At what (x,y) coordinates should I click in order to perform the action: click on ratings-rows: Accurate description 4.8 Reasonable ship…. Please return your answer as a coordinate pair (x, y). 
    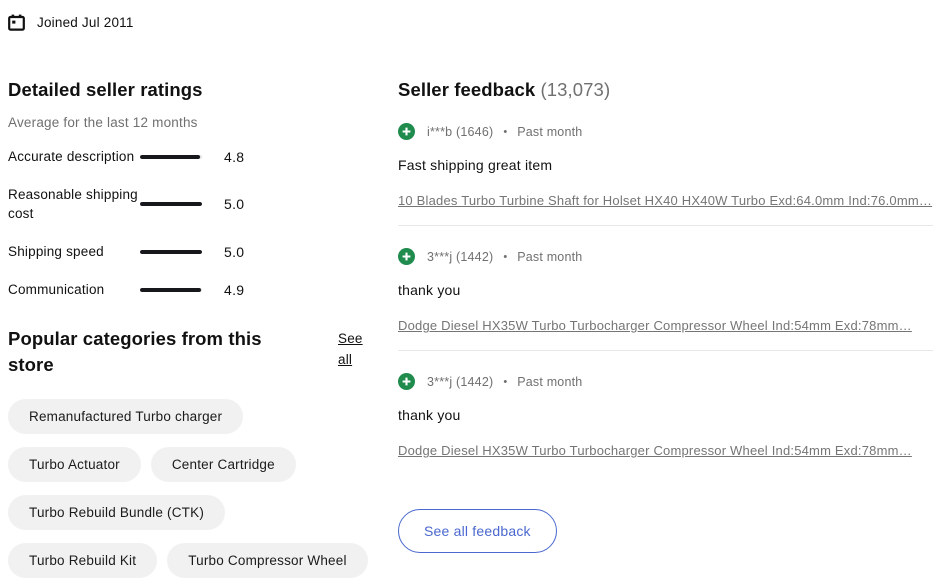
    Looking at the image, I should click on (190, 223).